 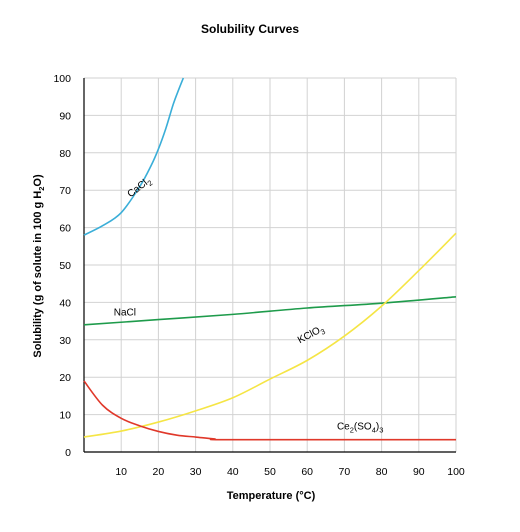 What do you see at coordinates (311, 335) in the screenshot?
I see `label-kclo3: KClO3` at bounding box center [311, 335].